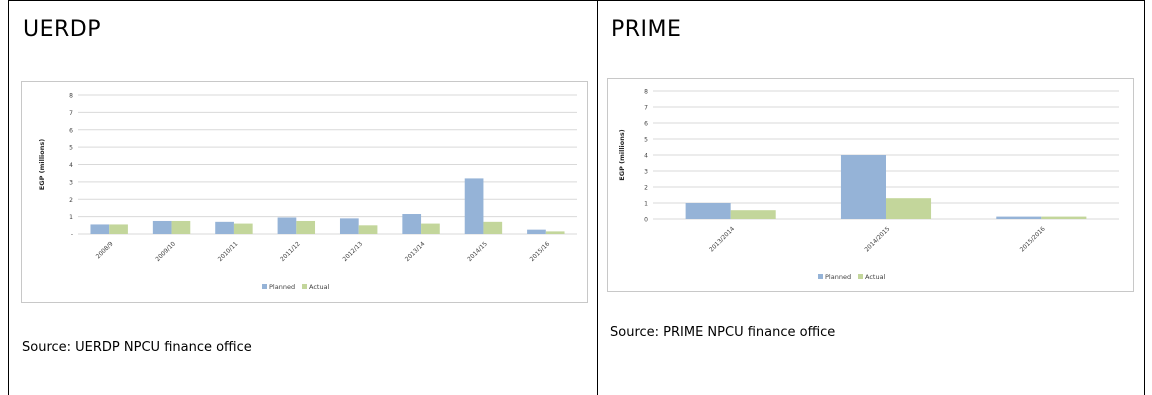  Describe the element at coordinates (228, 251) in the screenshot. I see `x-tick-label: 2010/11` at that location.